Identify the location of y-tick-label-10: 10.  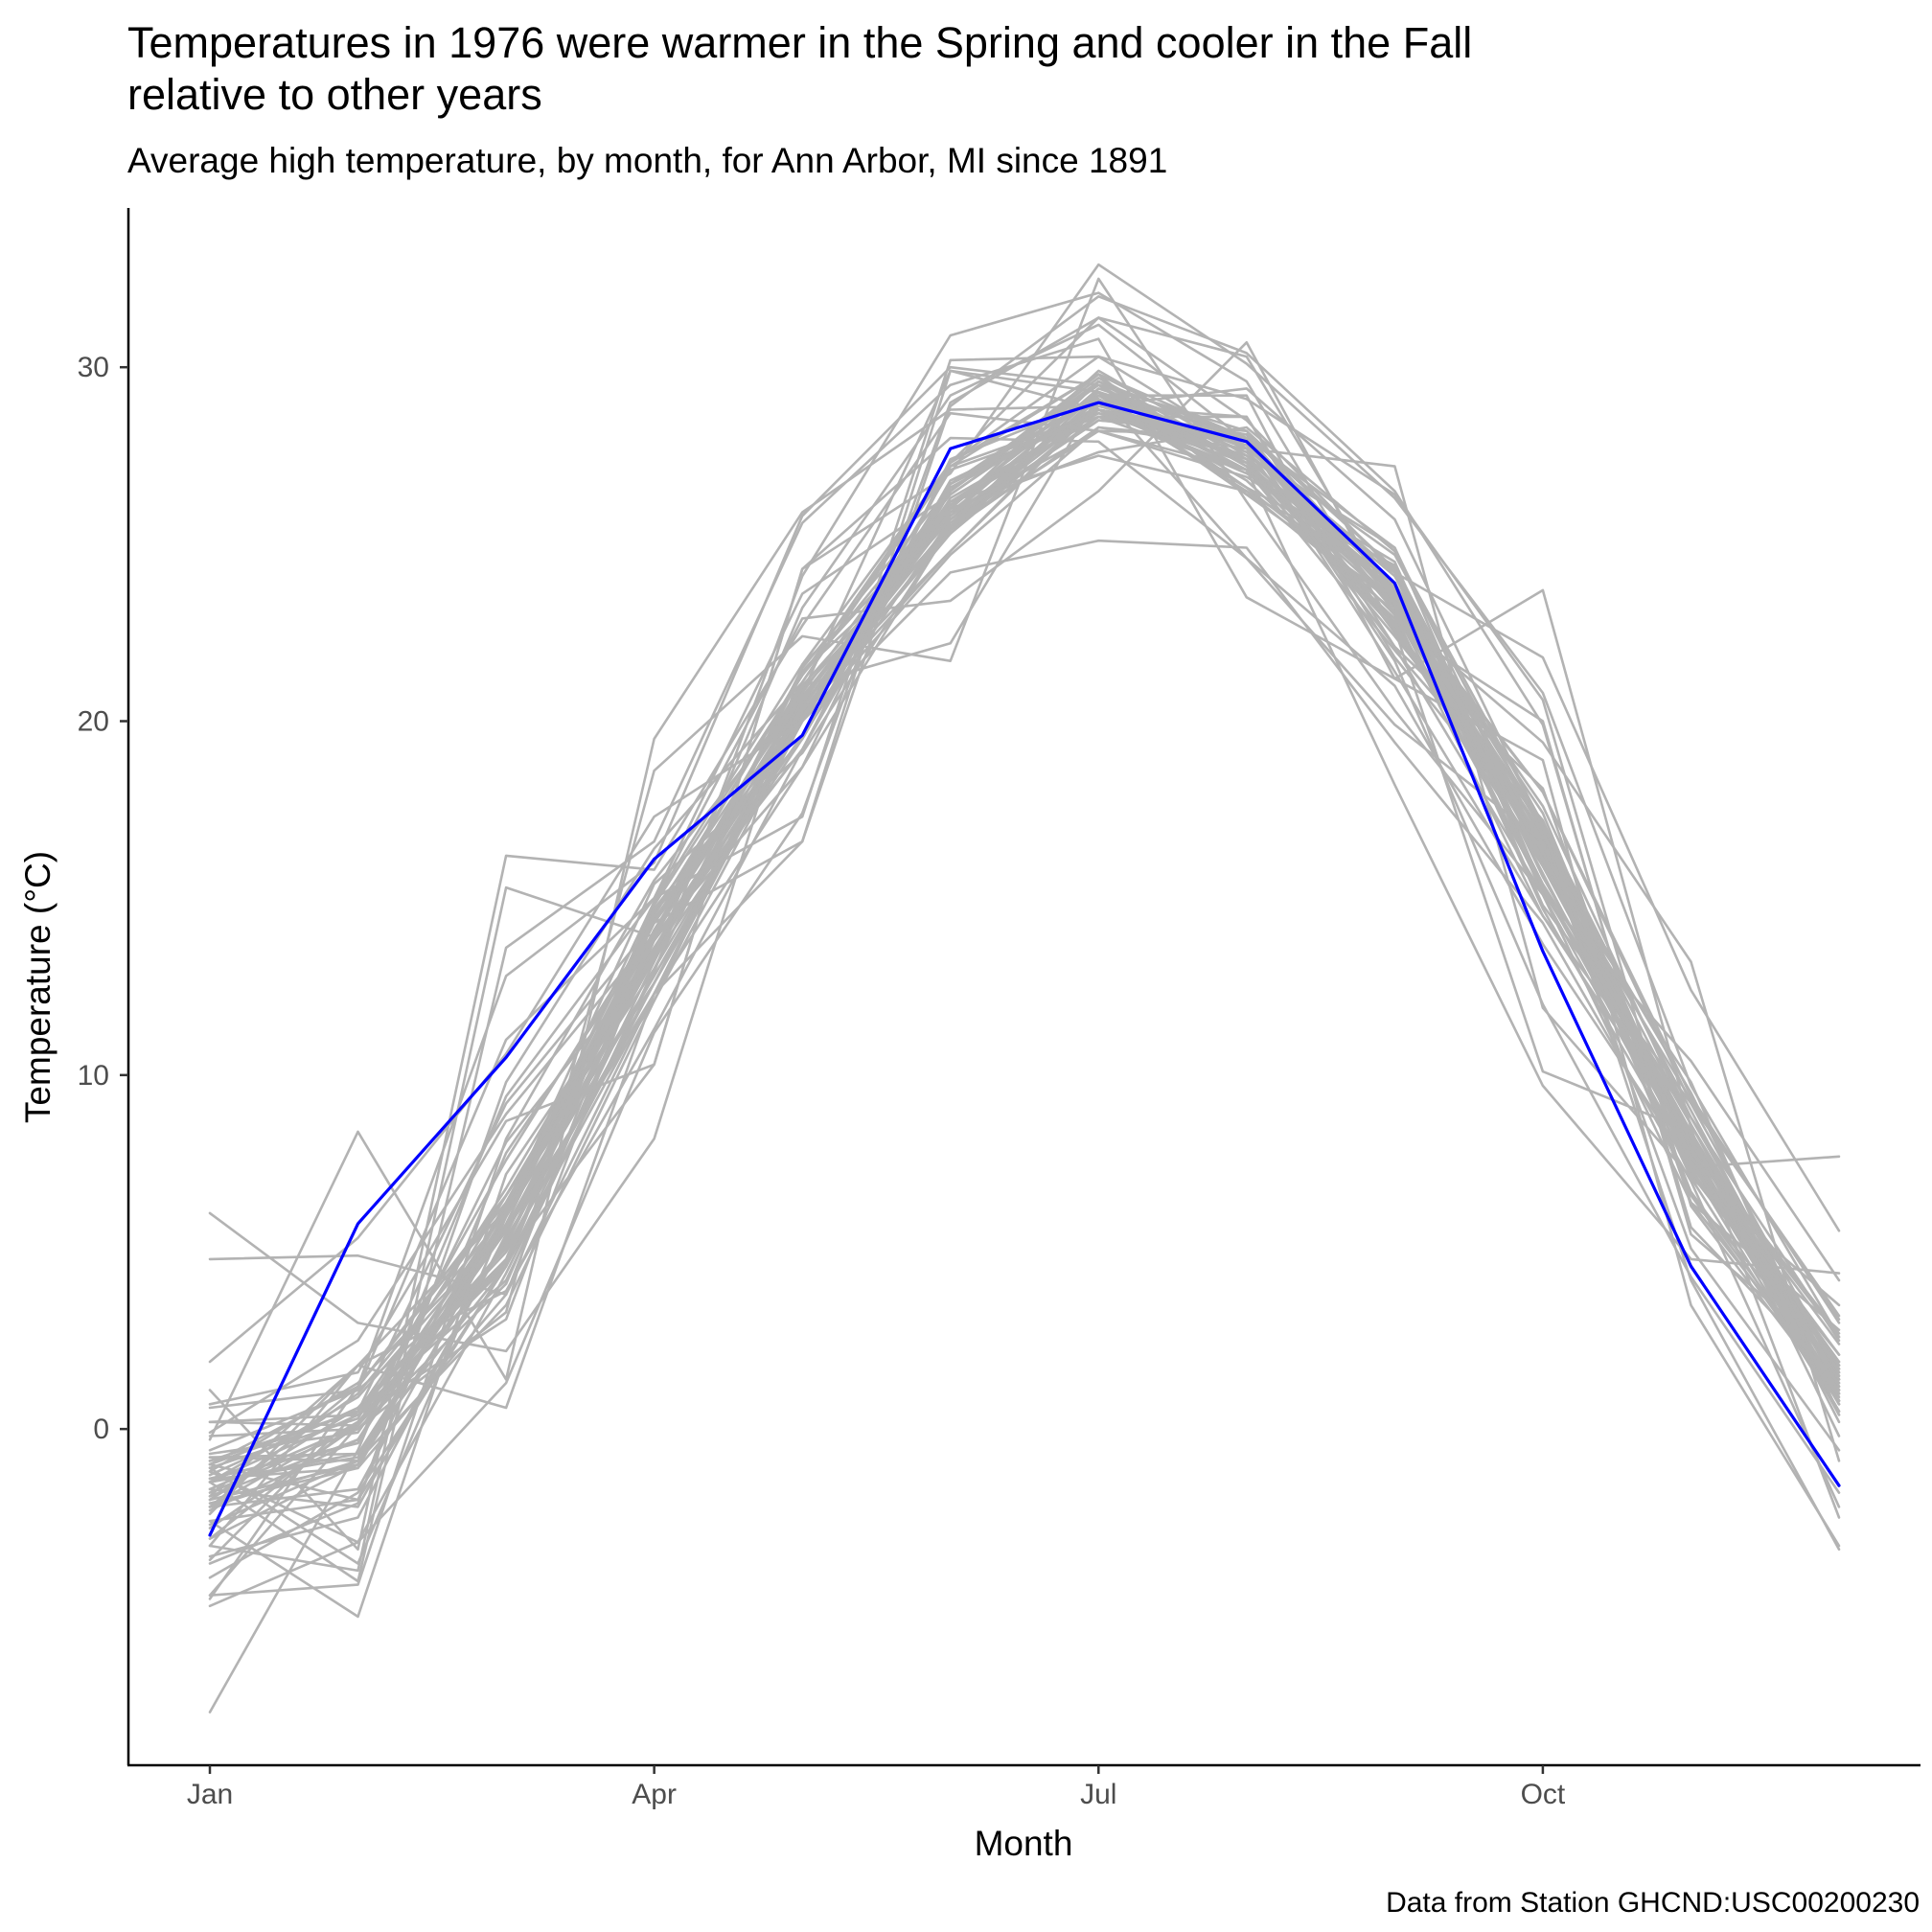
(93, 1076).